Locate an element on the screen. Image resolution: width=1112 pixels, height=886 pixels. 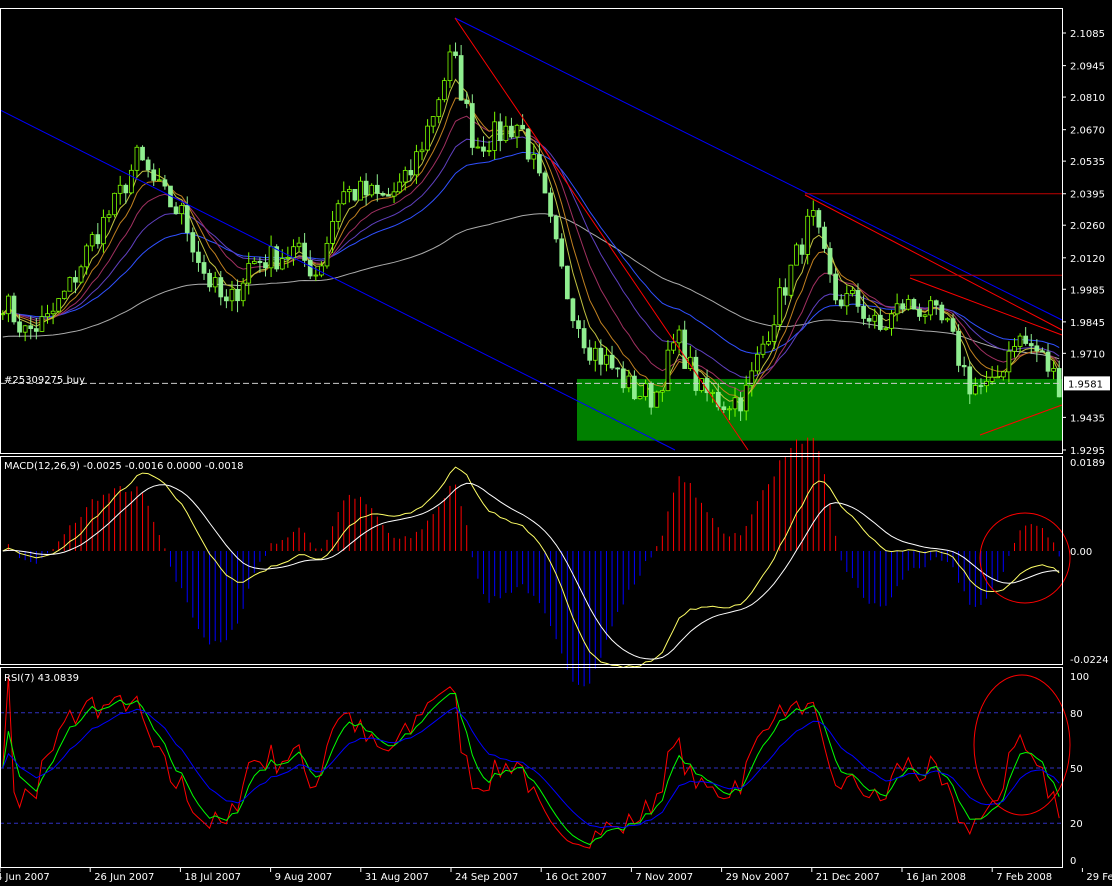
price-tick-label: 2.1085 is located at coordinates (1087, 34).